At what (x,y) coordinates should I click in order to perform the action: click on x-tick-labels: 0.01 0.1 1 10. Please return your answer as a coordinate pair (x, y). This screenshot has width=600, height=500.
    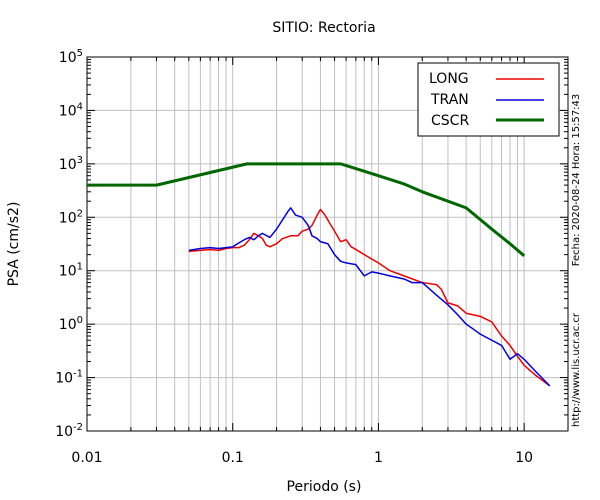
    Looking at the image, I should click on (302, 458).